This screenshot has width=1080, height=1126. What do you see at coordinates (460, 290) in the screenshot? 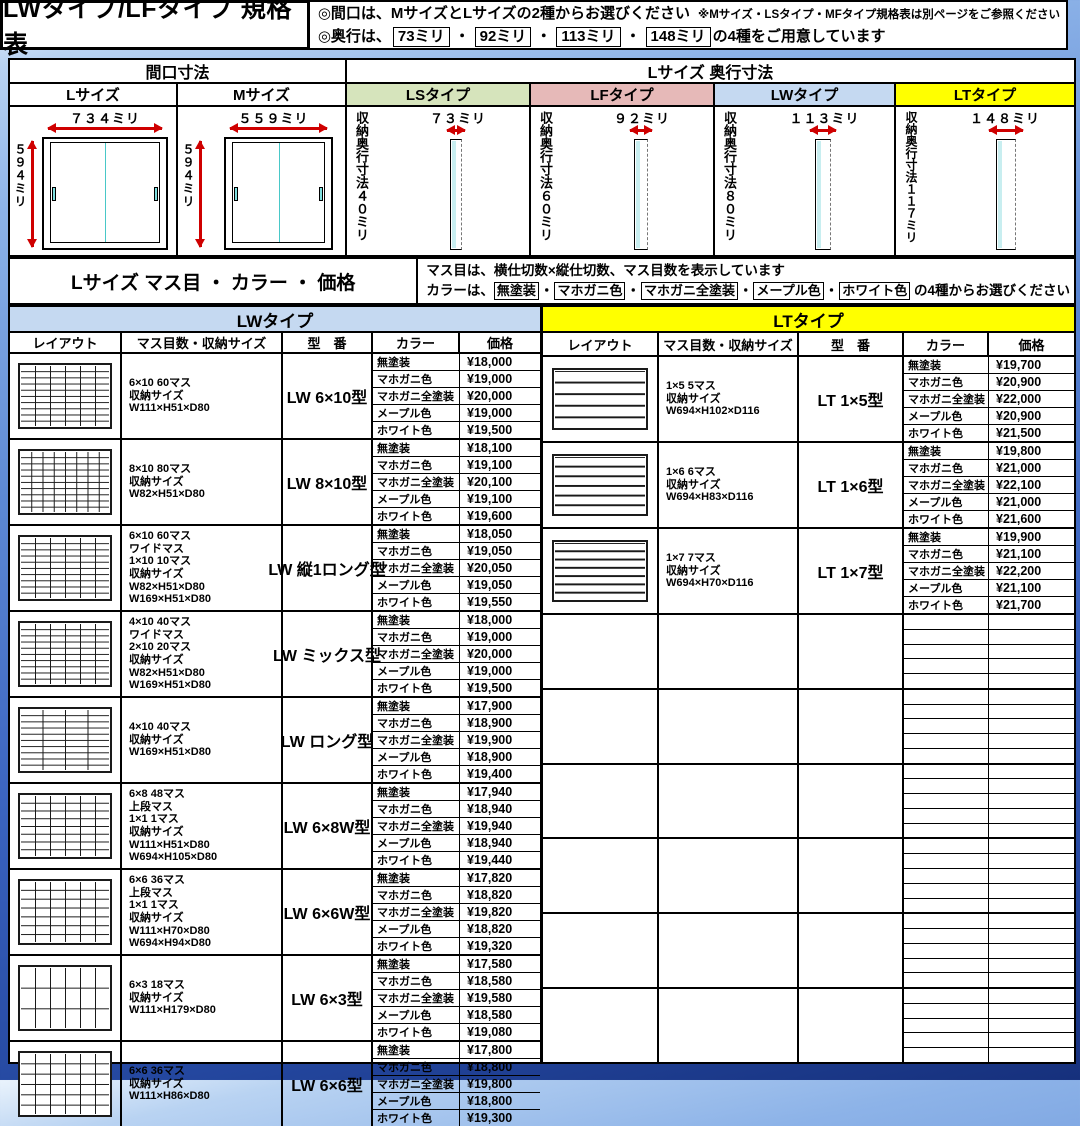
I see `color-note-prefix: カラーは、` at bounding box center [460, 290].